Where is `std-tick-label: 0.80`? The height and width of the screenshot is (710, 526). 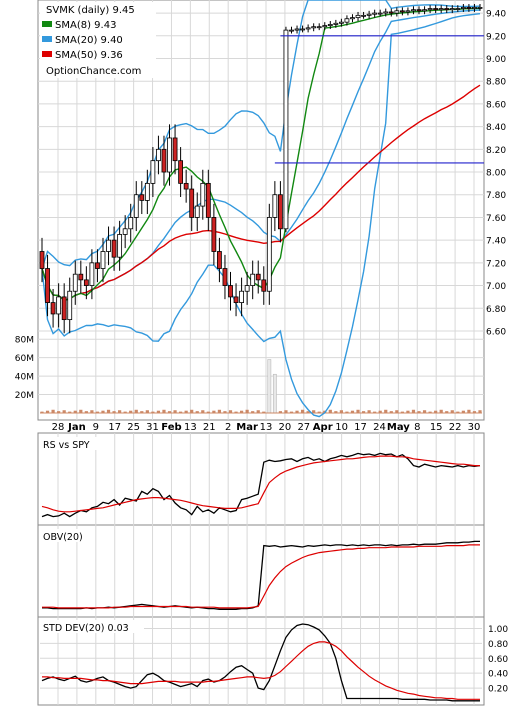
std-tick-label: 0.80 is located at coordinates (498, 645).